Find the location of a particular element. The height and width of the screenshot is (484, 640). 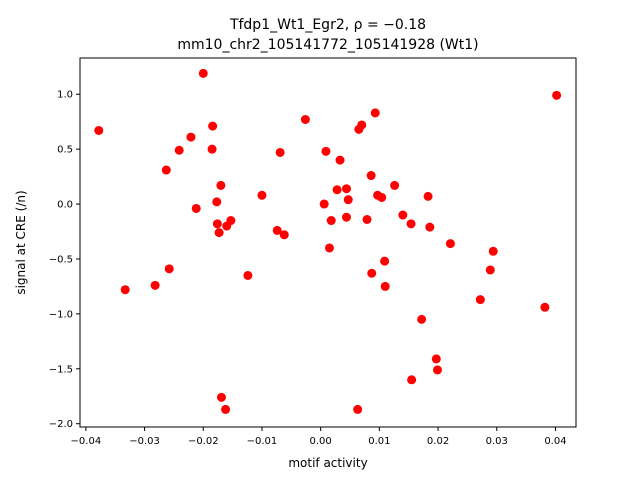

y-axis-label: signal at CRE (/n) is located at coordinates (21, 242).